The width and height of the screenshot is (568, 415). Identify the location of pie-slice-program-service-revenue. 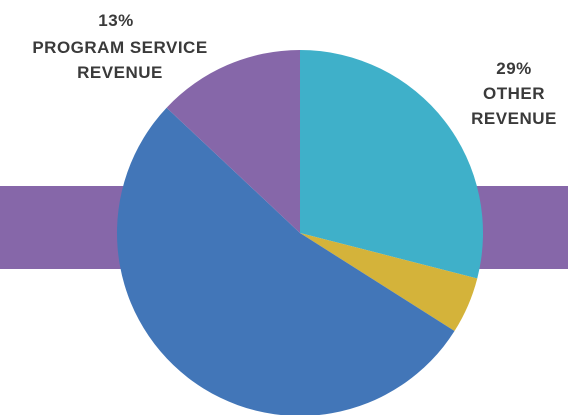
(233, 141).